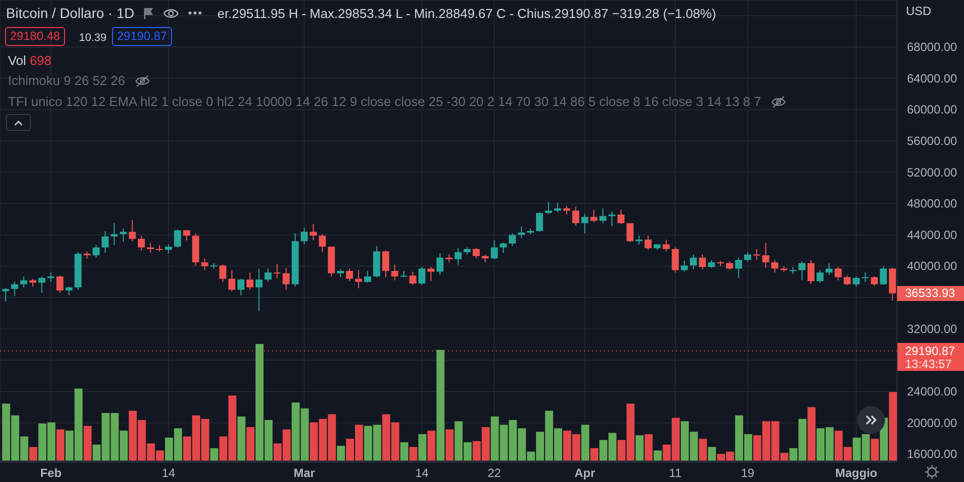 The image size is (964, 482). I want to click on x-tick-label: Feb, so click(51, 473).